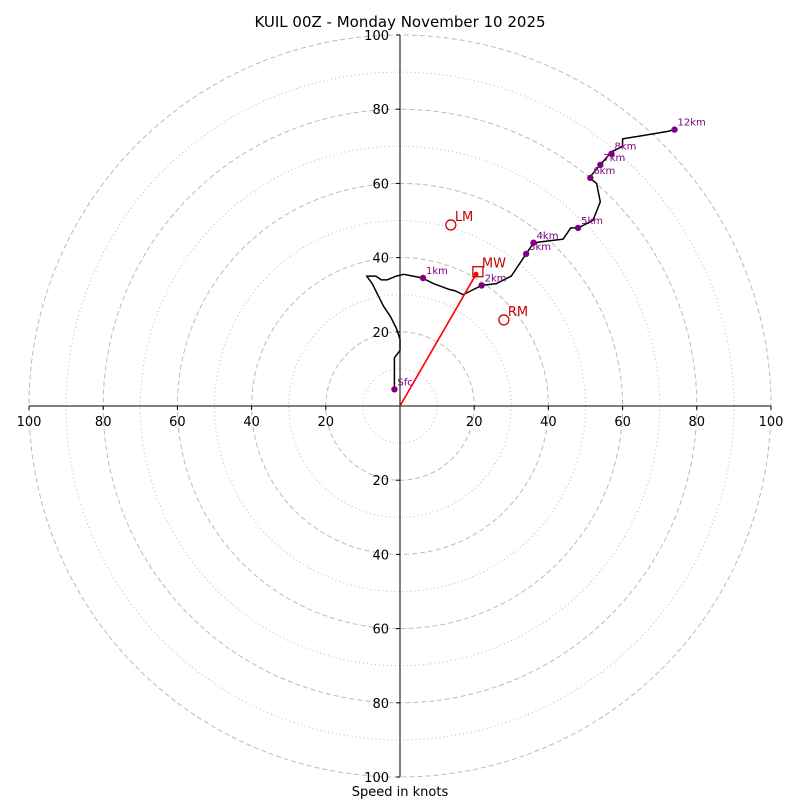 This screenshot has height=800, width=800. Describe the element at coordinates (604, 171) in the screenshot. I see `height-marker-label: 6km` at that location.